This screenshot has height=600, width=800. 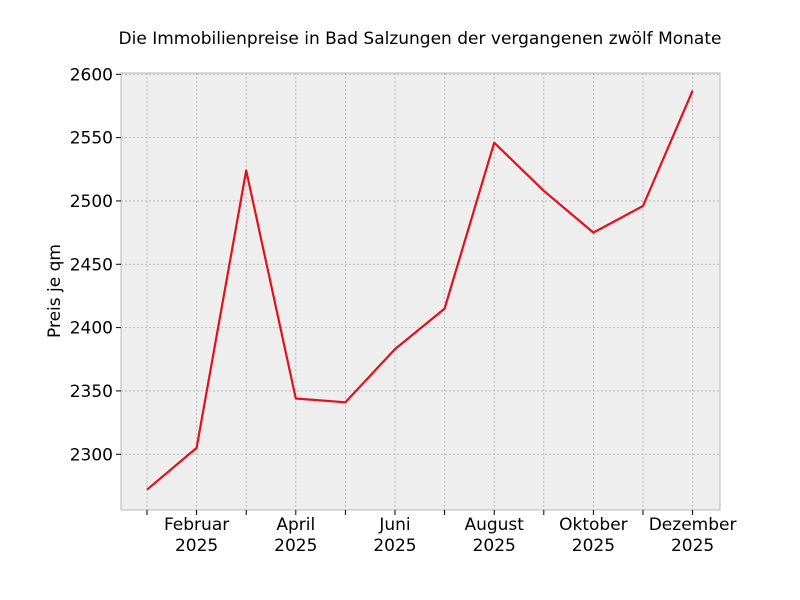 I want to click on y-tick-label: 2550, so click(x=91, y=139).